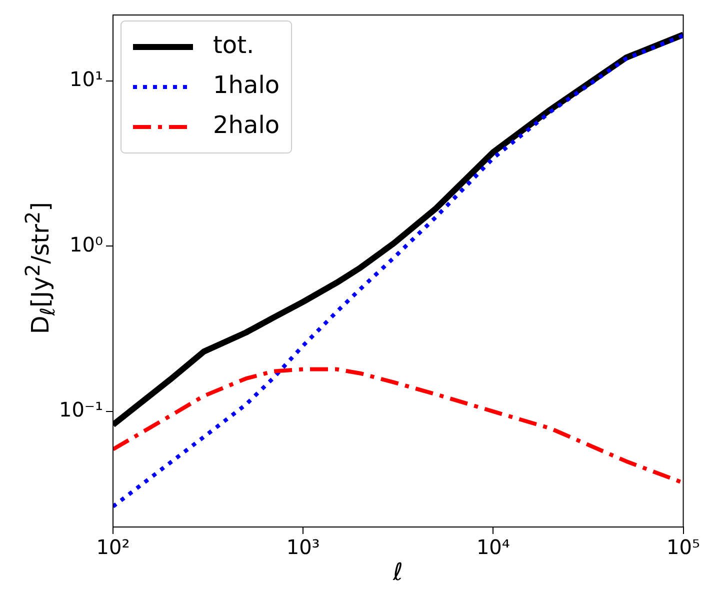 This screenshot has width=703, height=593. Describe the element at coordinates (86, 78) in the screenshot. I see `y-tick-label: 10¹` at that location.